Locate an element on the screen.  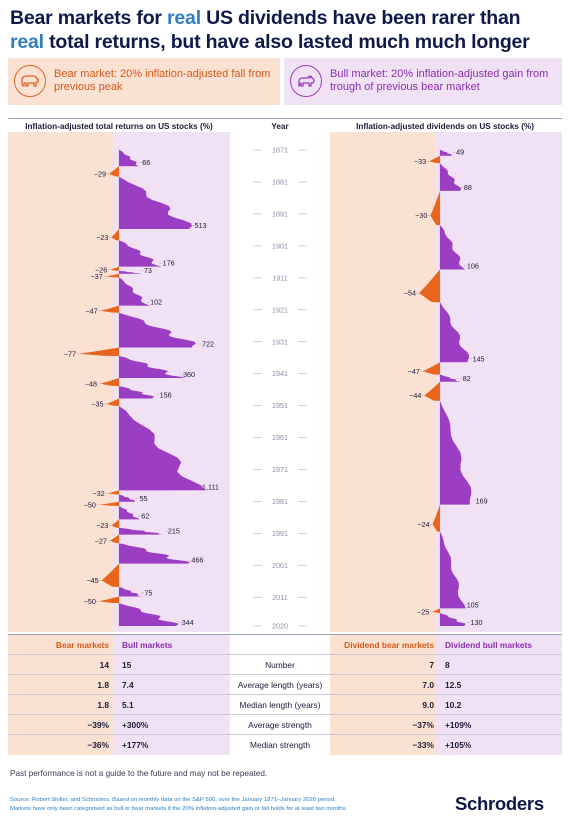
data-label: 130 is located at coordinates (476, 622).